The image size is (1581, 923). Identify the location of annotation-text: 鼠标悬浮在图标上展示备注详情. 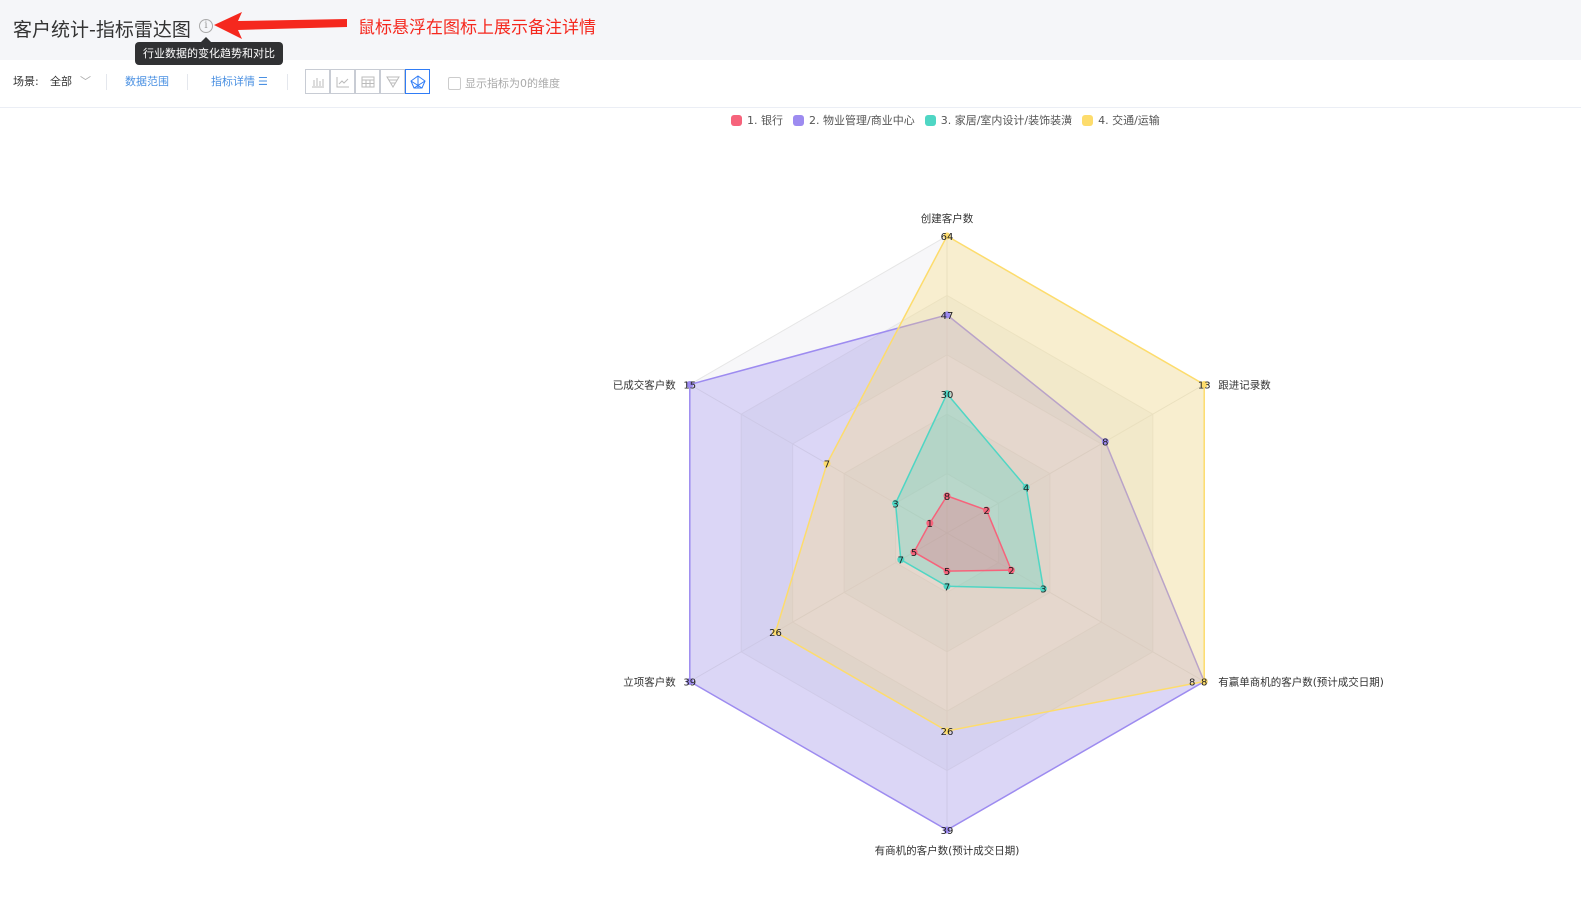
(477, 28).